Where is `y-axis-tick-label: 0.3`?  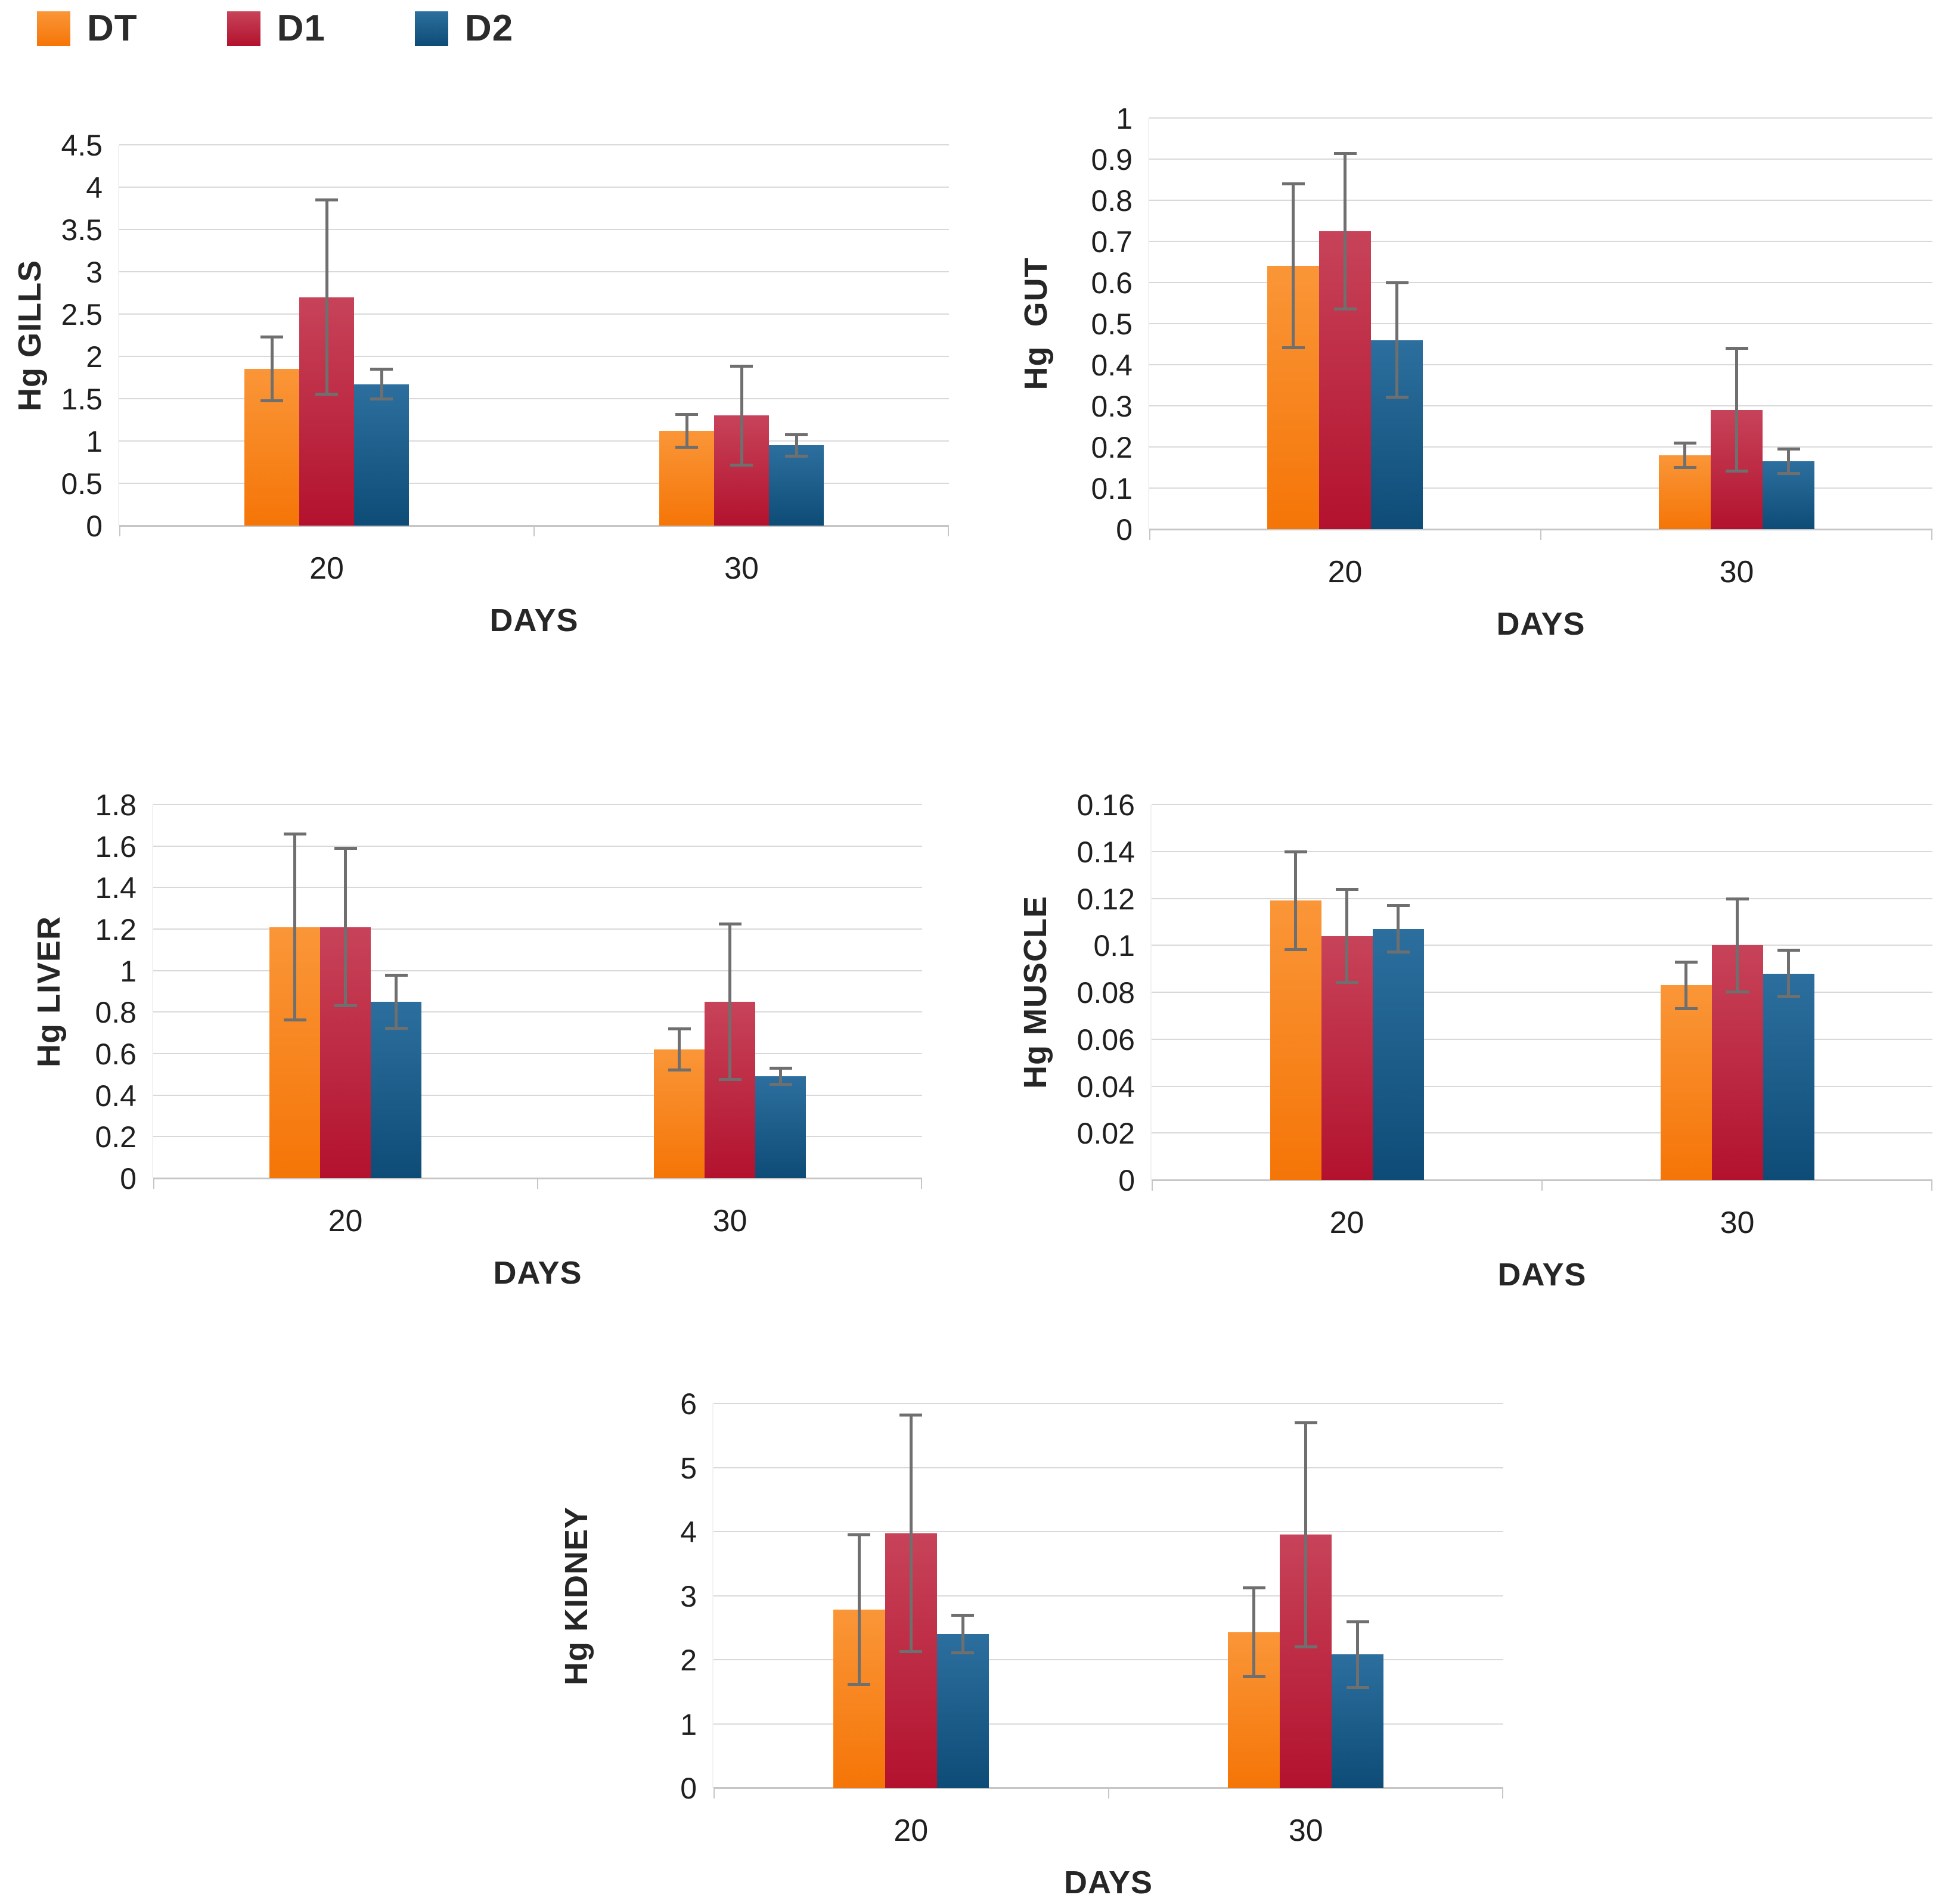
y-axis-tick-label: 0.3 is located at coordinates (1112, 406).